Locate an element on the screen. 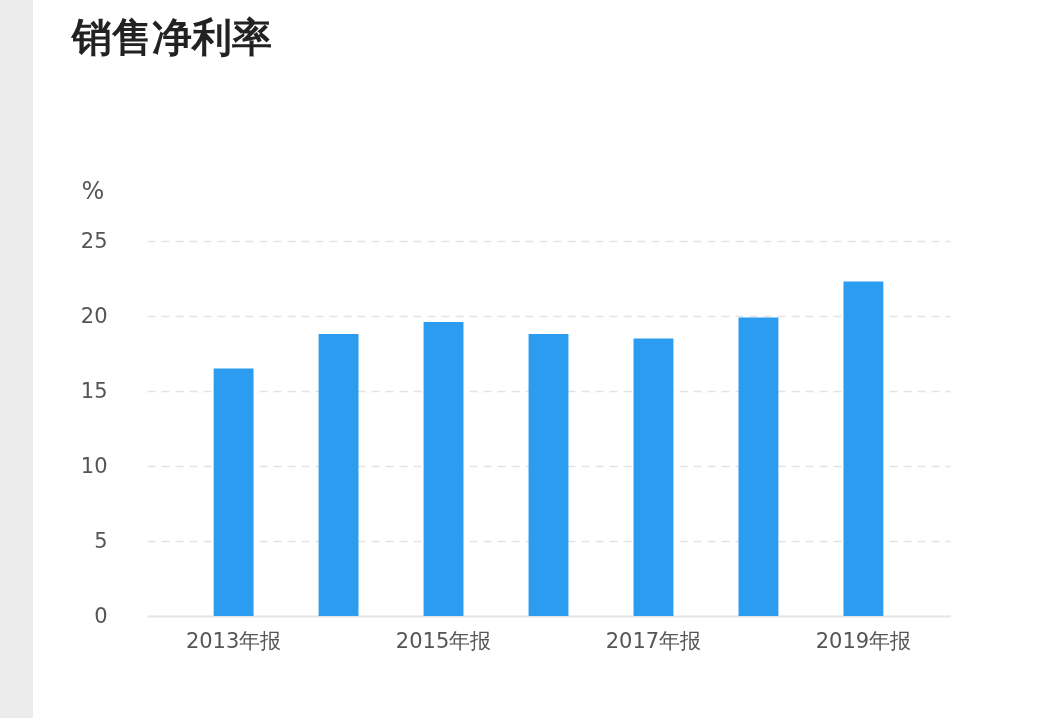 The height and width of the screenshot is (718, 1043). x-tick-label: 2019年报 is located at coordinates (863, 640).